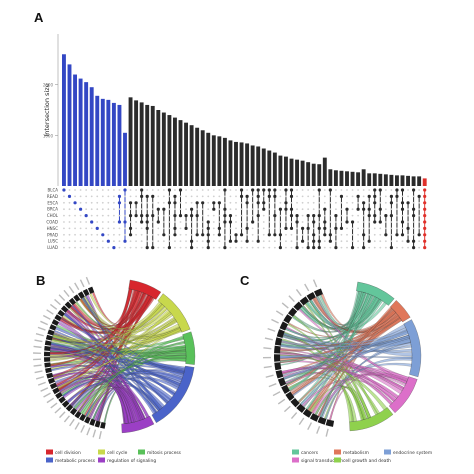 The width and height of the screenshot is (474, 474). Describe the element at coordinates (52, 202) in the screenshot. I see `set-label: ESCA` at that location.